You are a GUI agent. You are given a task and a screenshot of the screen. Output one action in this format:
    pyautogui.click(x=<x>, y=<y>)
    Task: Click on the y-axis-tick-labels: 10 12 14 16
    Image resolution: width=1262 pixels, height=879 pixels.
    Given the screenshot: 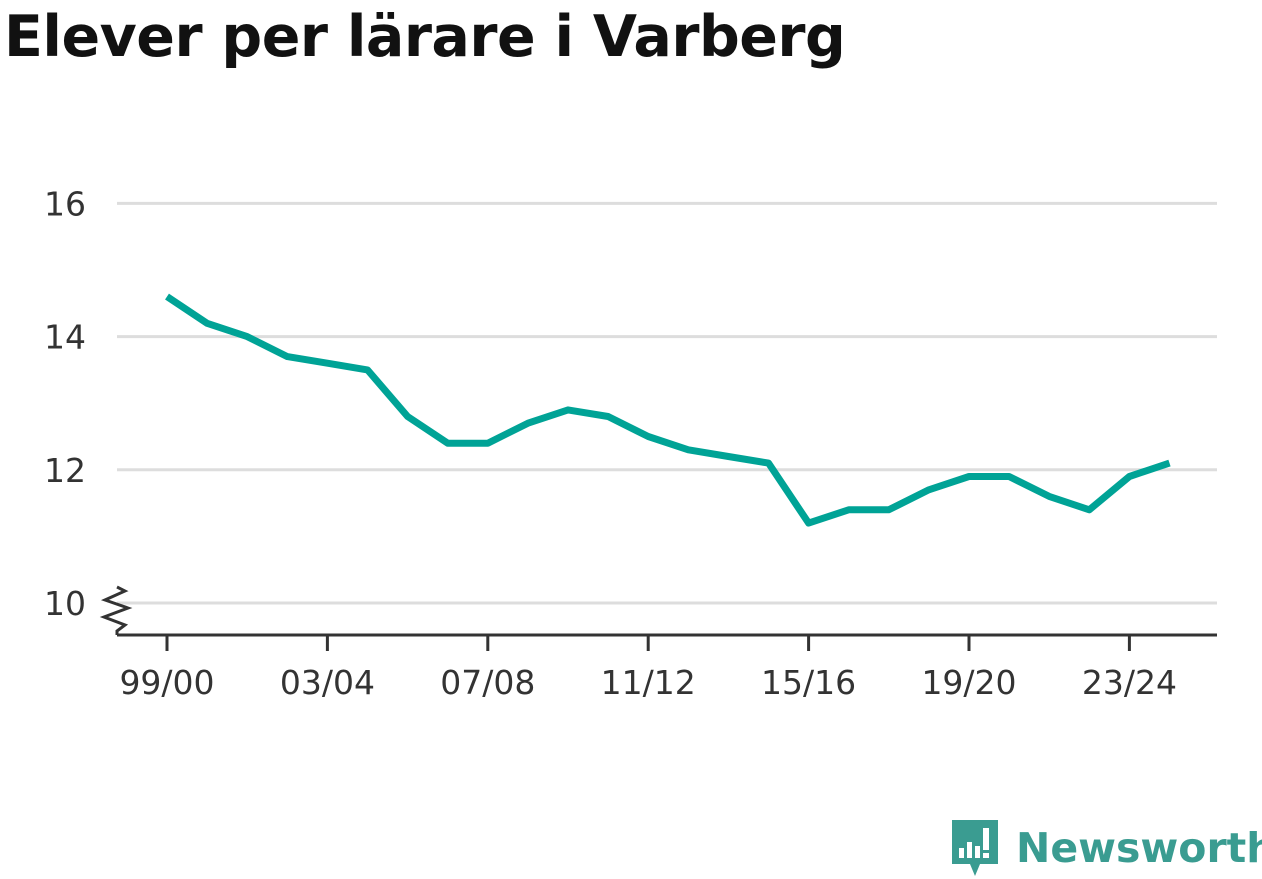 What is the action you would take?
    pyautogui.click(x=65, y=403)
    